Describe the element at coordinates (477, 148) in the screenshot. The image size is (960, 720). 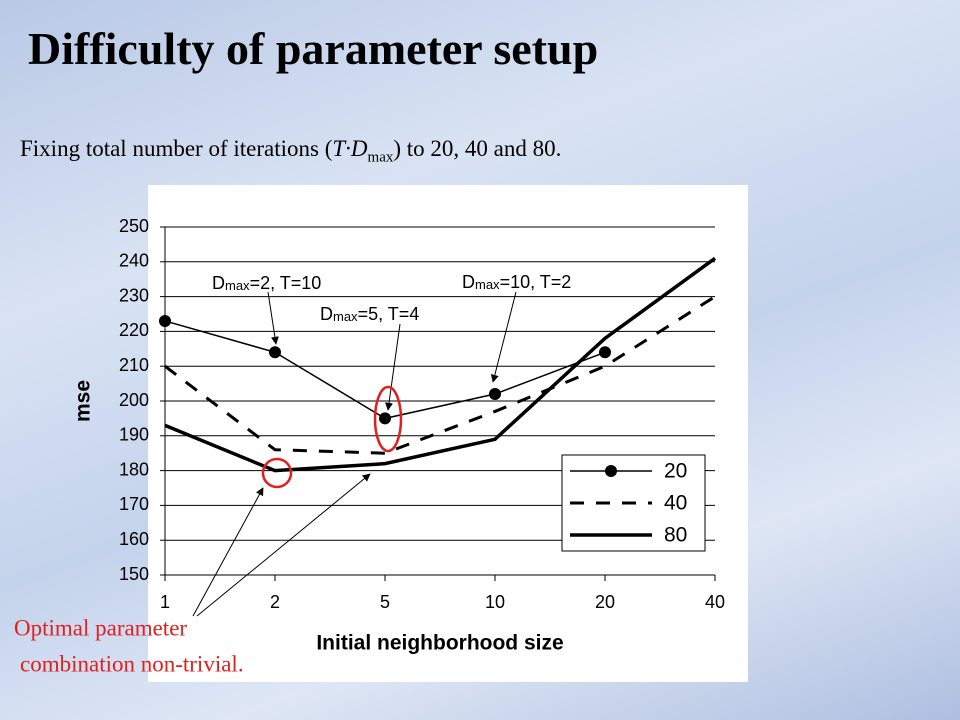
I see `subtitle-text: ) to 20, 40 and 80.` at that location.